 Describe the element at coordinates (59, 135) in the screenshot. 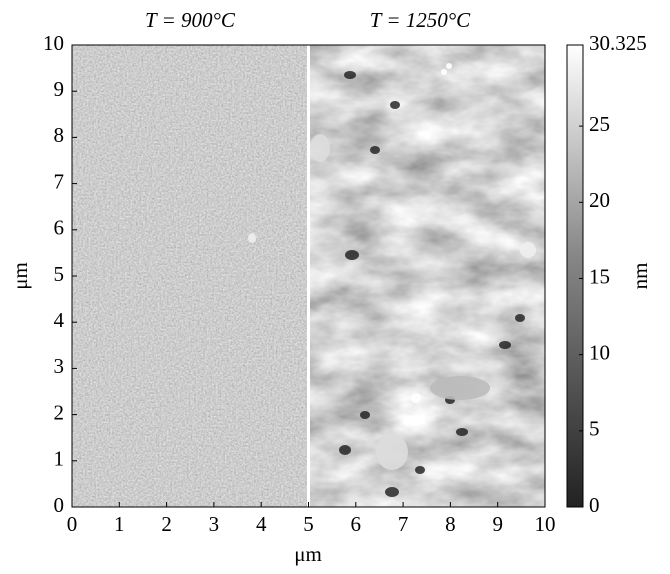

I see `y-tick-label: 8` at that location.